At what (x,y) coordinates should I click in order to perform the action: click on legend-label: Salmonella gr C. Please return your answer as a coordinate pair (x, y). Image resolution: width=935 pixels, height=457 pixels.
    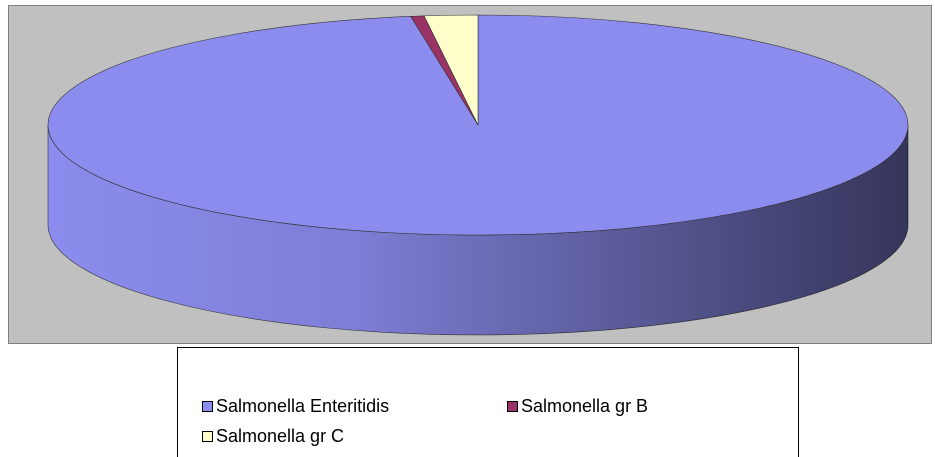
    Looking at the image, I should click on (280, 436).